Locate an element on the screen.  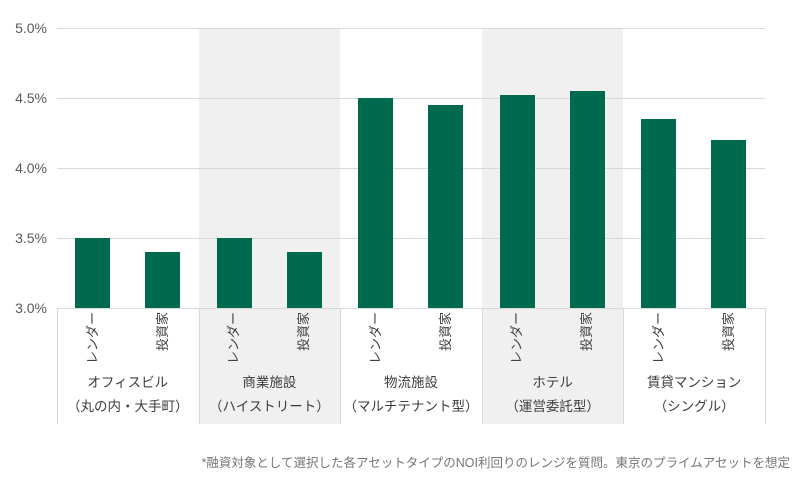
category-label: オフィスビル （丸の内・大手町） is located at coordinates (128, 395).